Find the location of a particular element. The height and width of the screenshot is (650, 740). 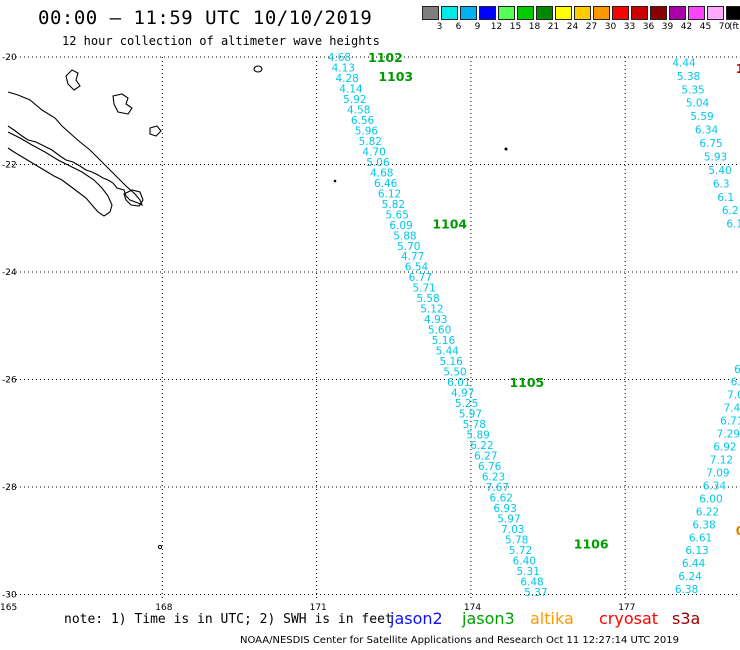

latitude-label: -28 is located at coordinates (9, 488).